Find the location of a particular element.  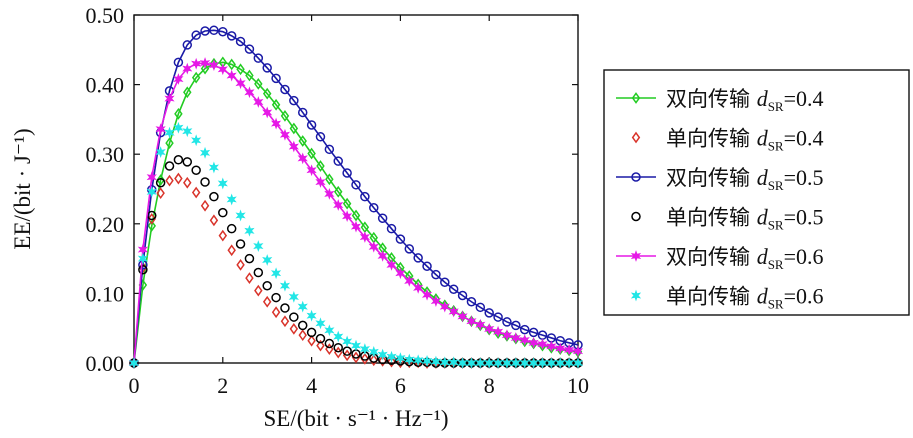

legend-label: 双向传输 dSR=0.6 is located at coordinates (745, 258).